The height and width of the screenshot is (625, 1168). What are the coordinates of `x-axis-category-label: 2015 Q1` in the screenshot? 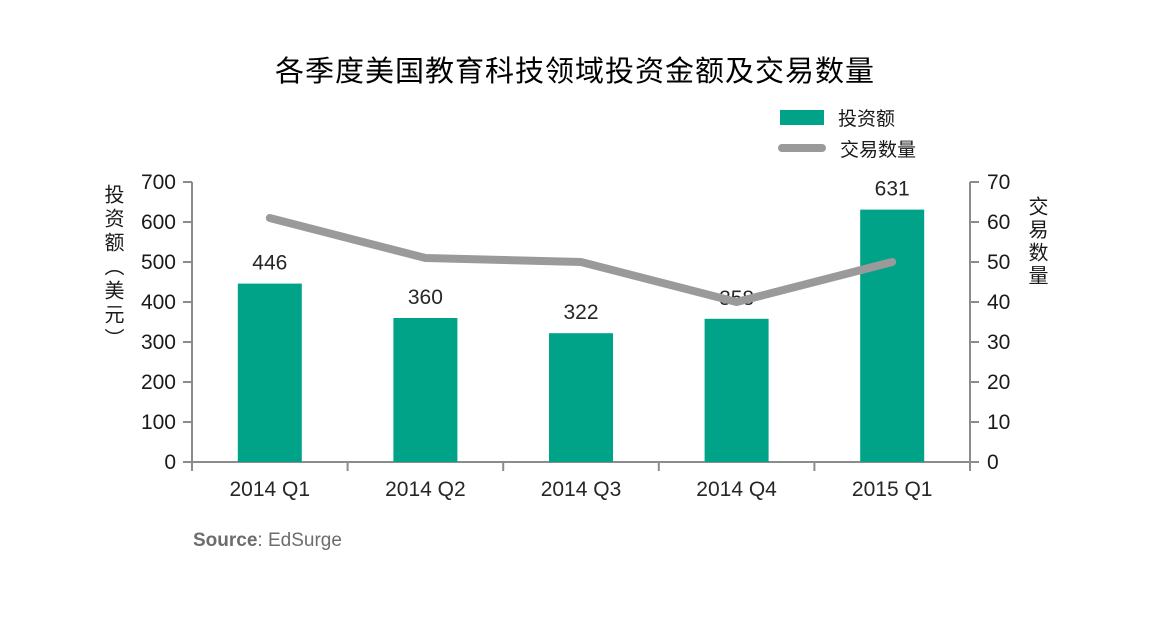 It's located at (892, 489).